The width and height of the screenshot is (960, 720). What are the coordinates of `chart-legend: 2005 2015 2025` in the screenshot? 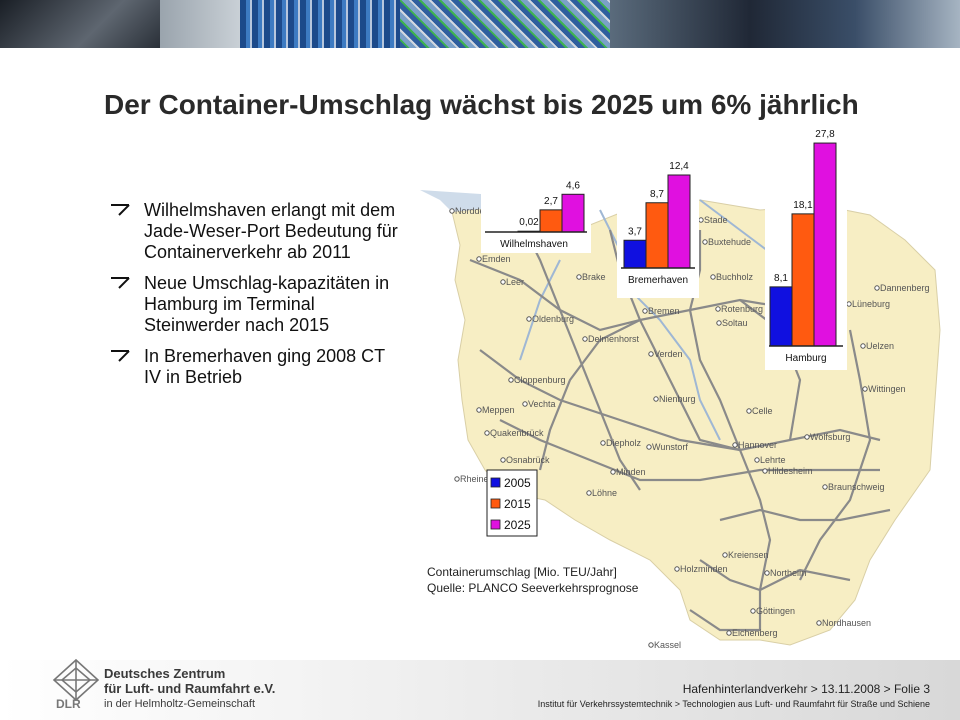 It's located at (512, 503).